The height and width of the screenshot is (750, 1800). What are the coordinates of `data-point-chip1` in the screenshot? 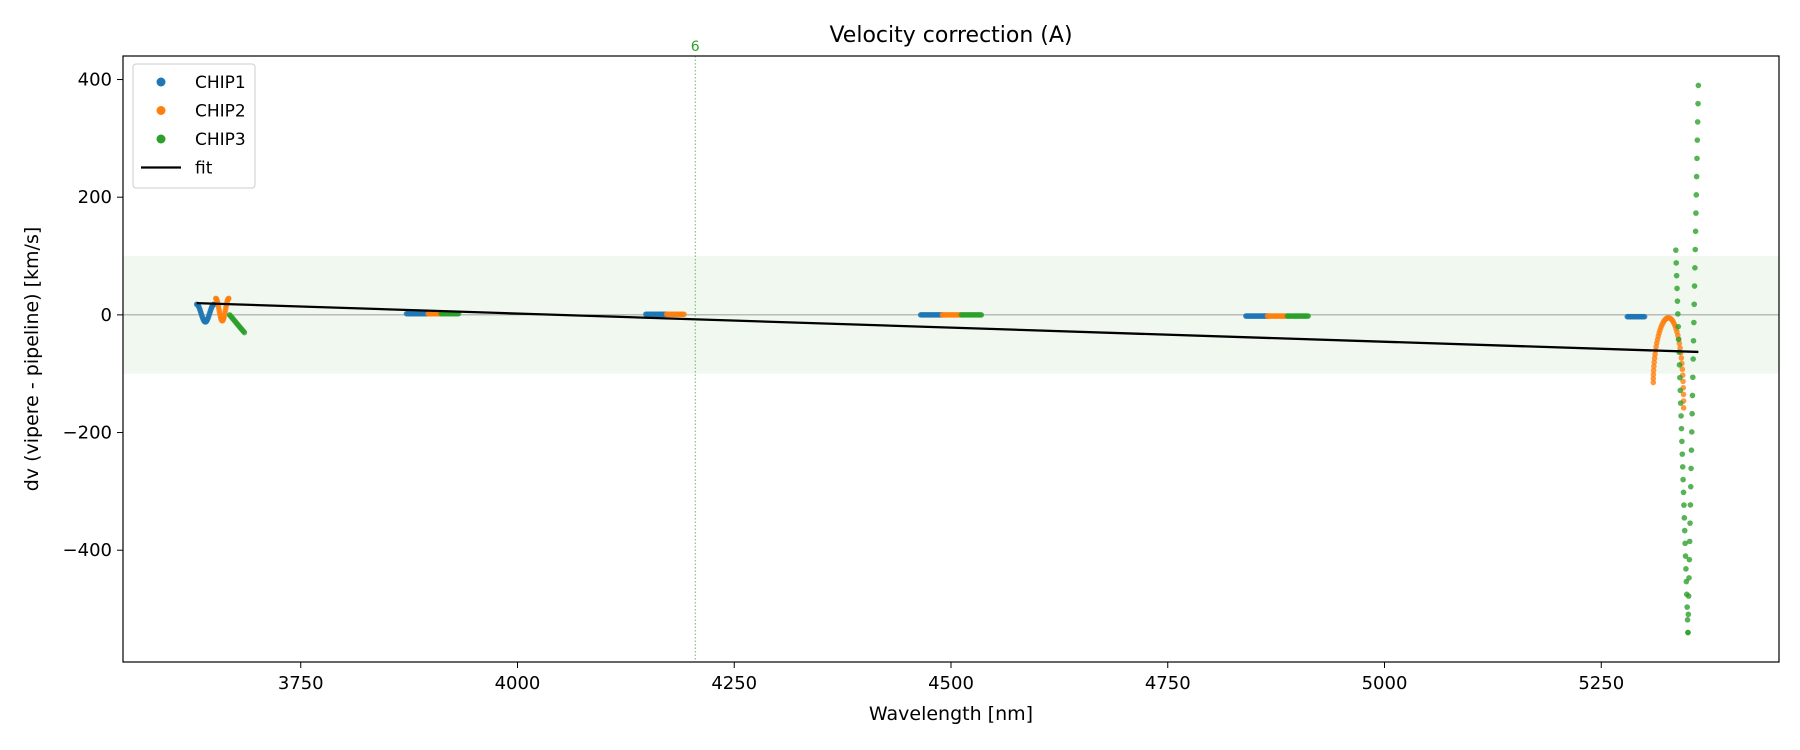 It's located at (1644, 316).